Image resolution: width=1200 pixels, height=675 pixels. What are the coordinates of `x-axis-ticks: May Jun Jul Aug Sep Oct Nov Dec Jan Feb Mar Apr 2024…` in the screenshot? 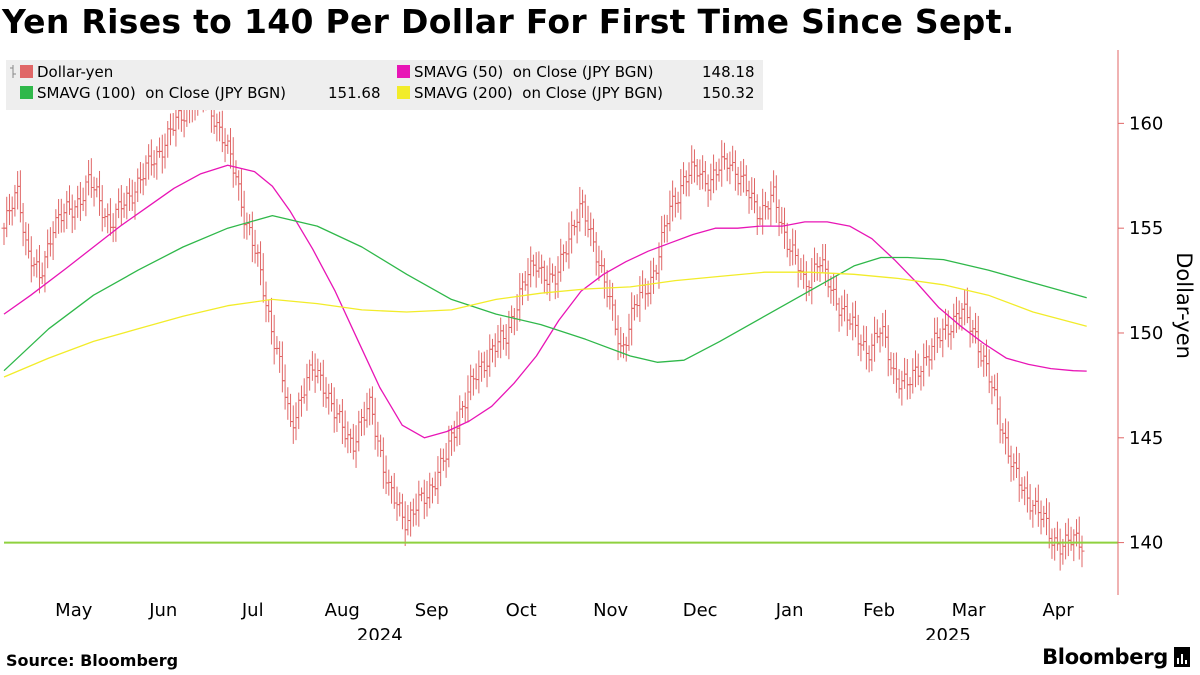 It's located at (564, 620).